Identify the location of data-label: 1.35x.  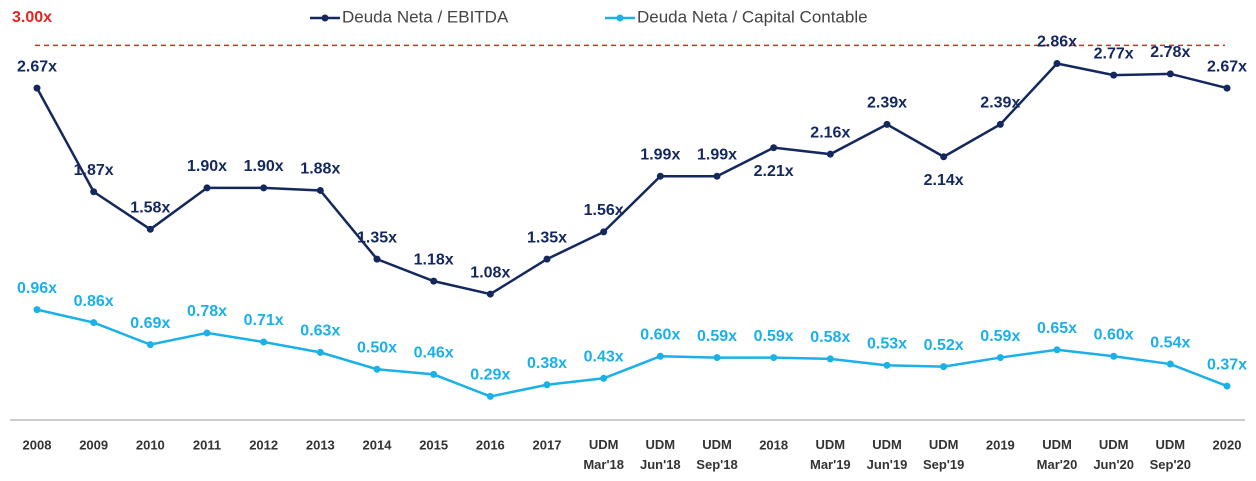
(547, 237).